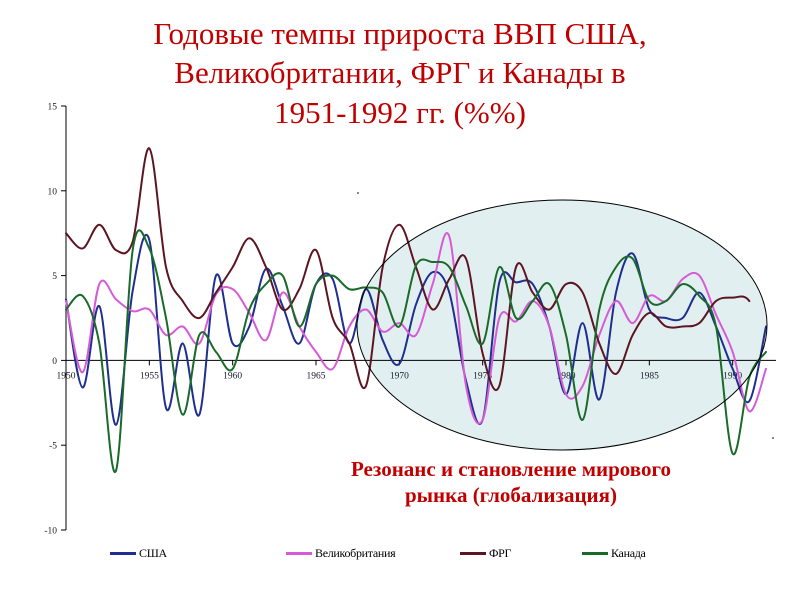 This screenshot has height=600, width=800. I want to click on x-axis-tick-label: 1970, so click(399, 376).